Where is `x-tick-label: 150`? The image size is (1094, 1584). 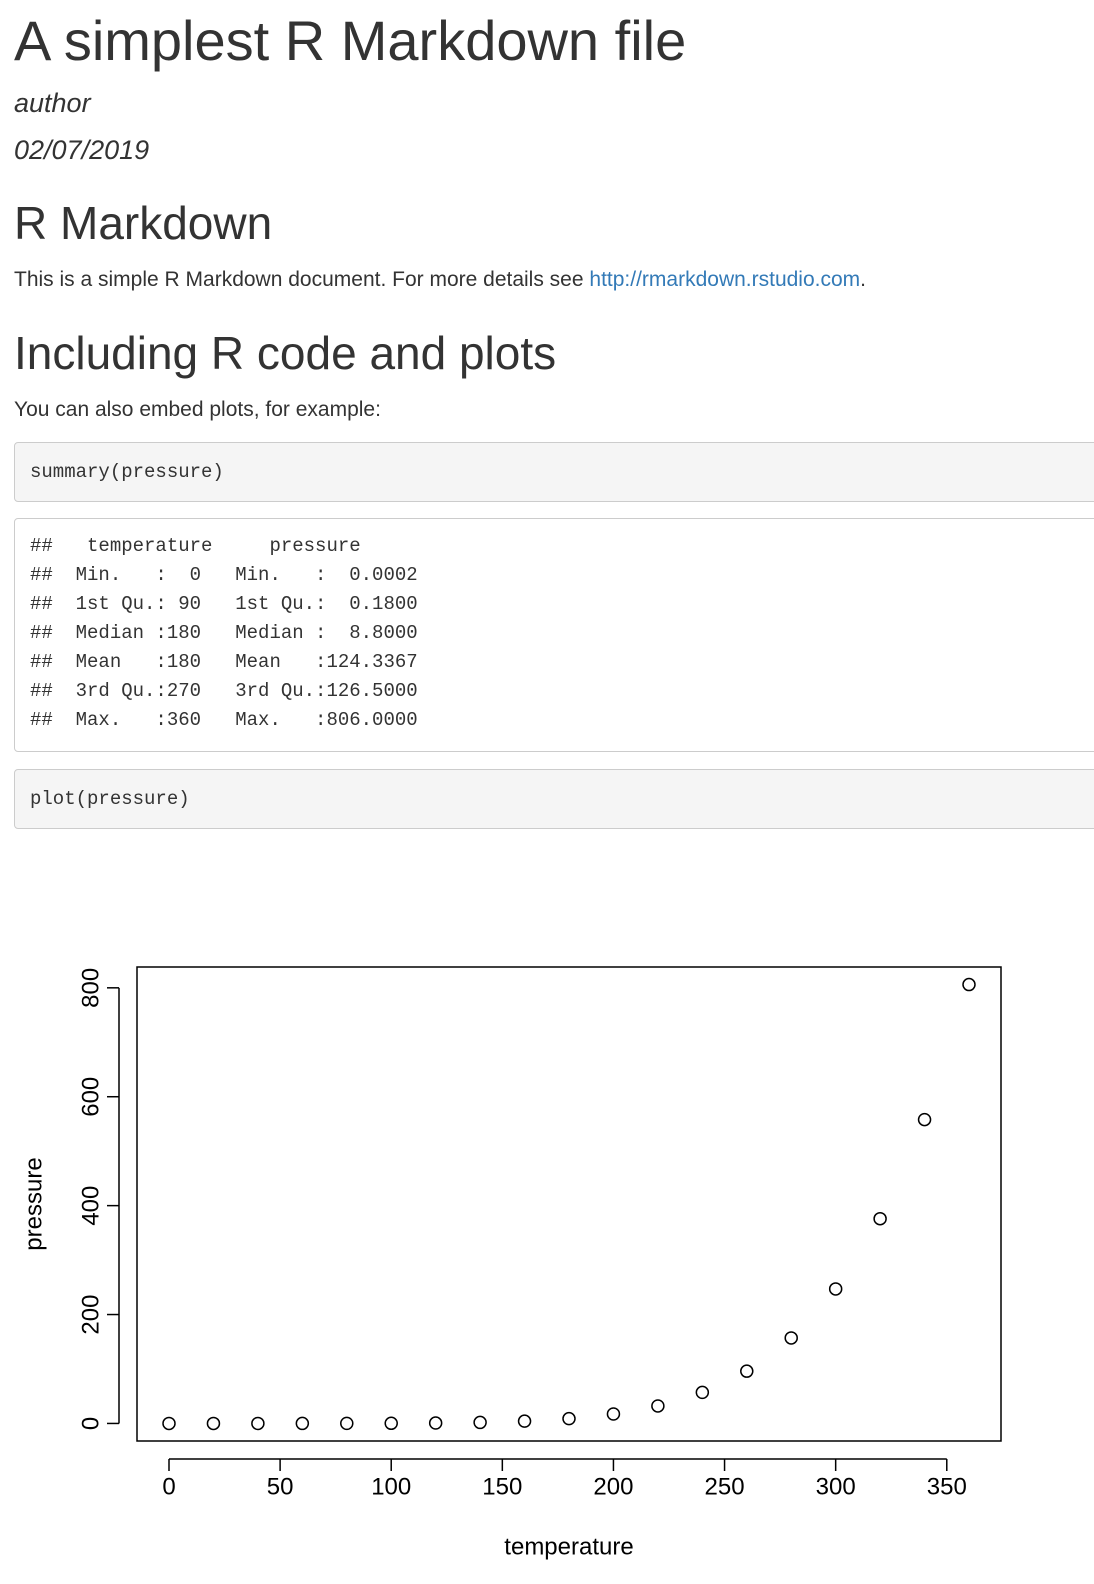 x-tick-label: 150 is located at coordinates (502, 1486).